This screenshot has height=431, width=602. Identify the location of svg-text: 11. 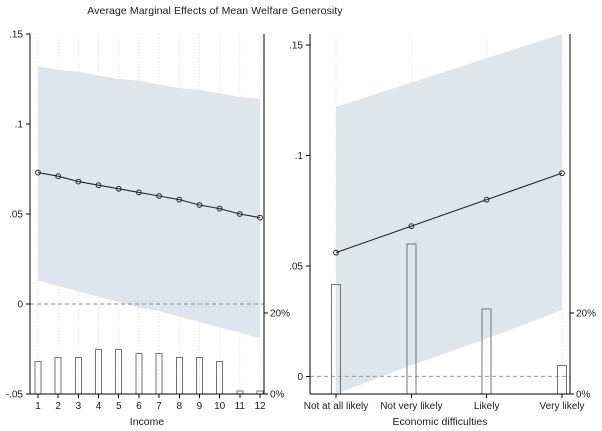
(240, 406).